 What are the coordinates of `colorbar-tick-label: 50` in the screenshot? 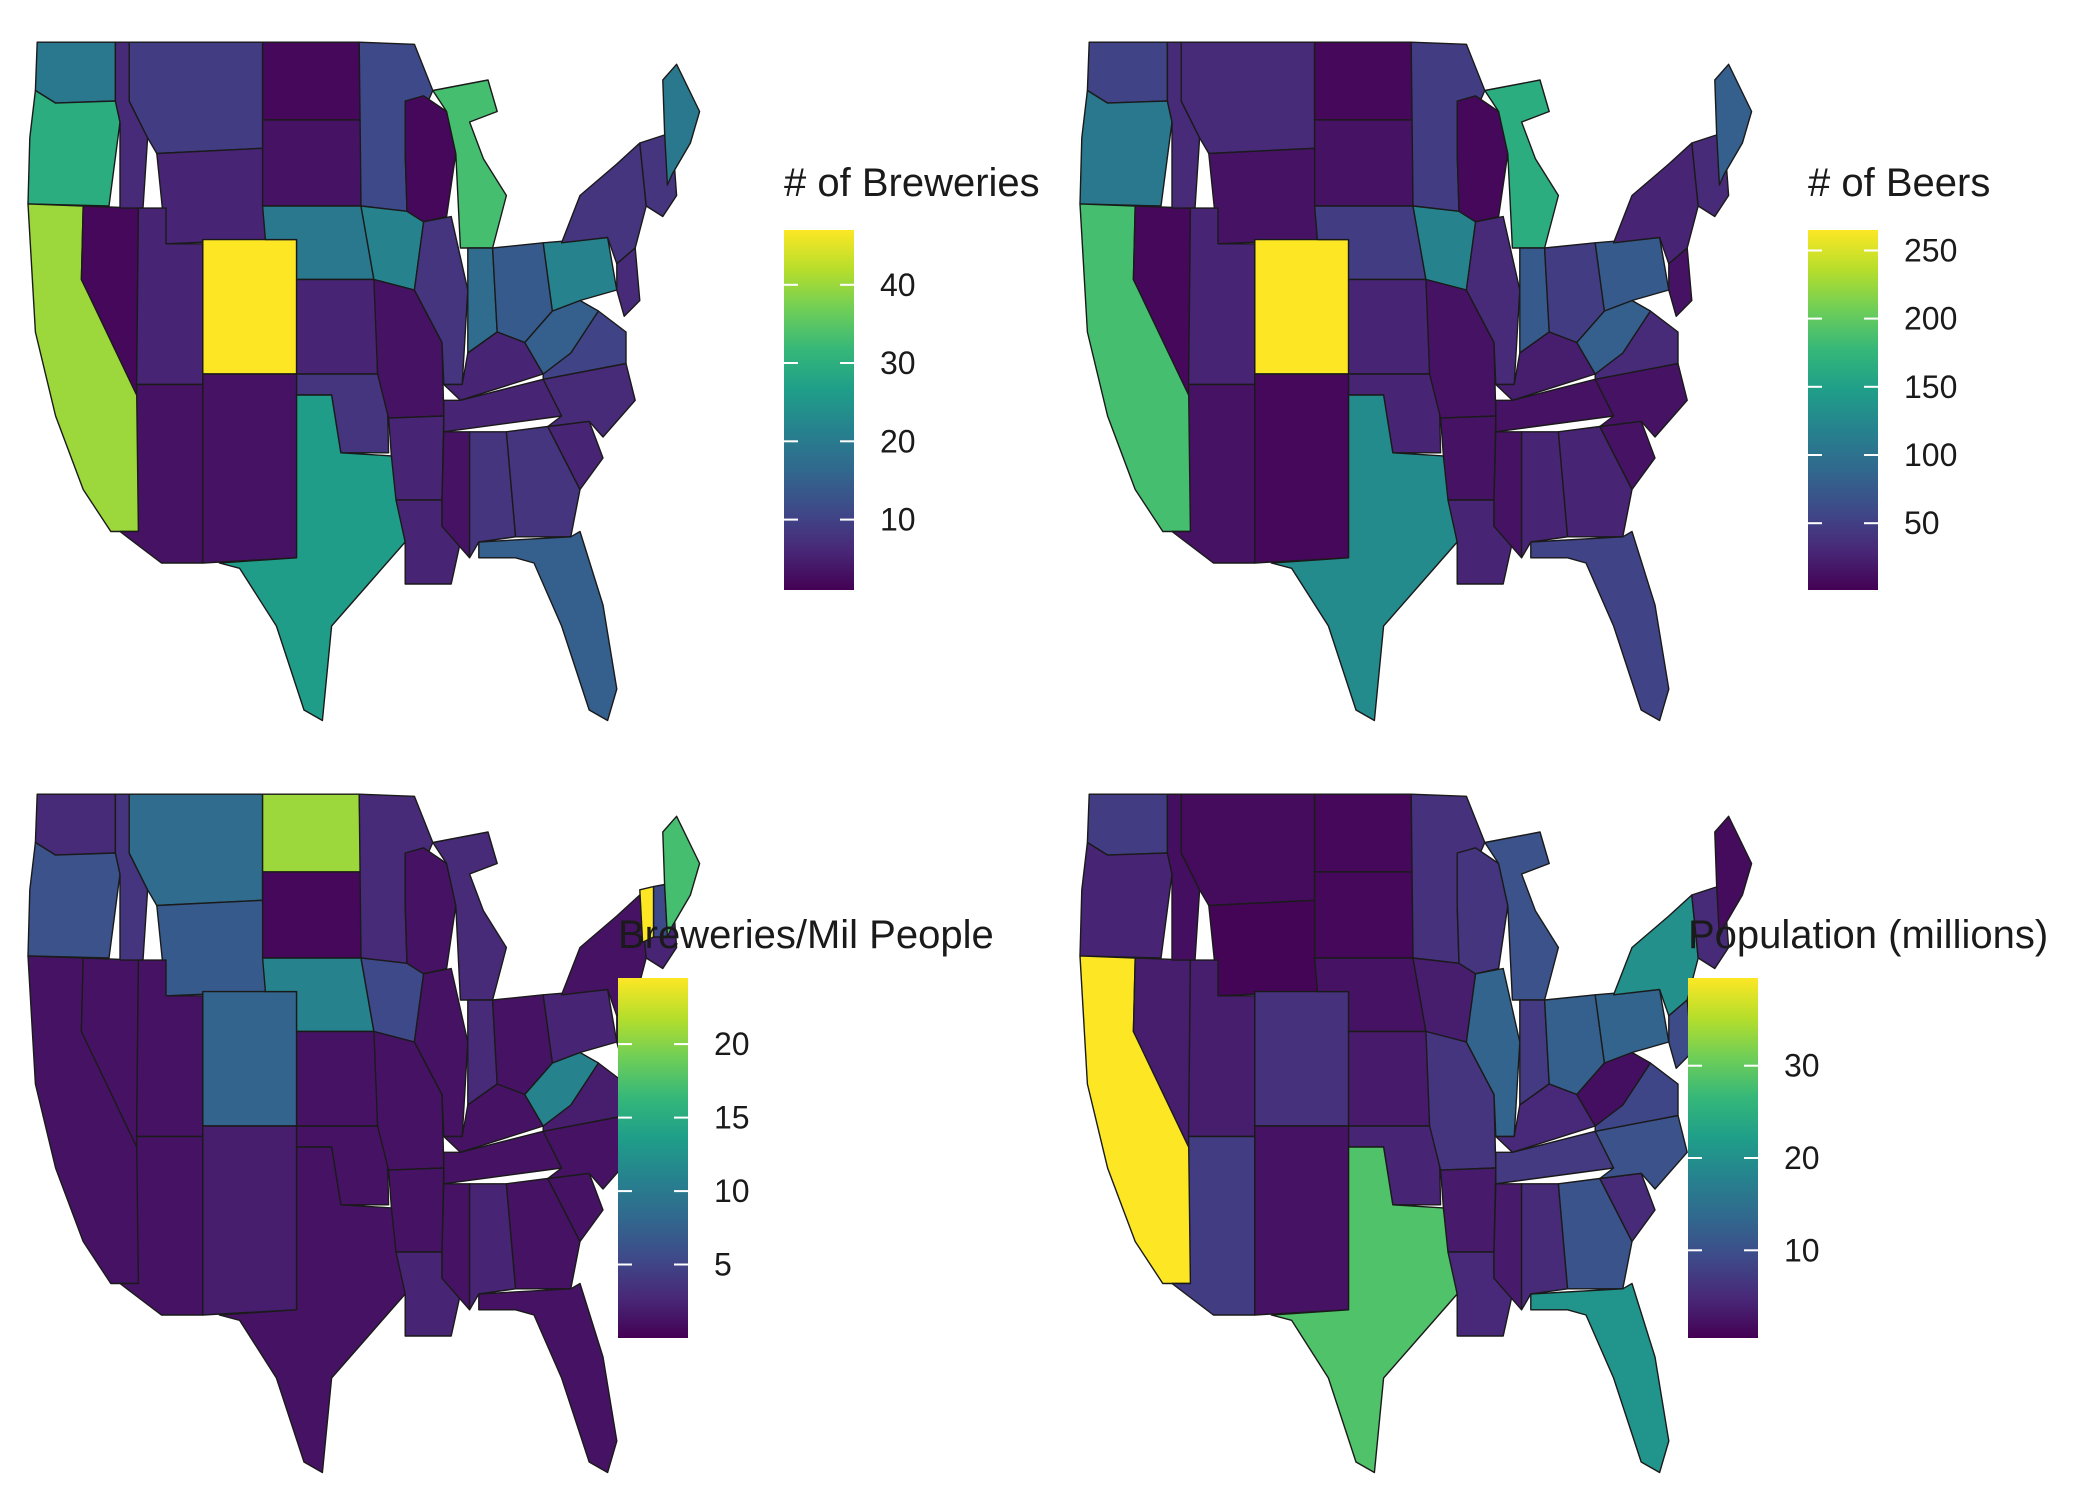 It's located at (1922, 523).